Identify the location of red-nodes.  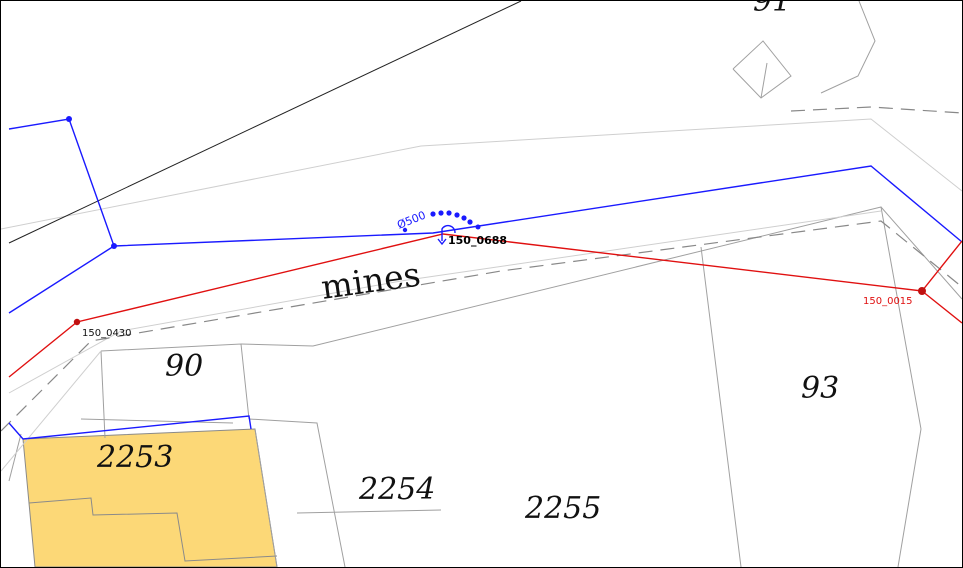
(499, 306).